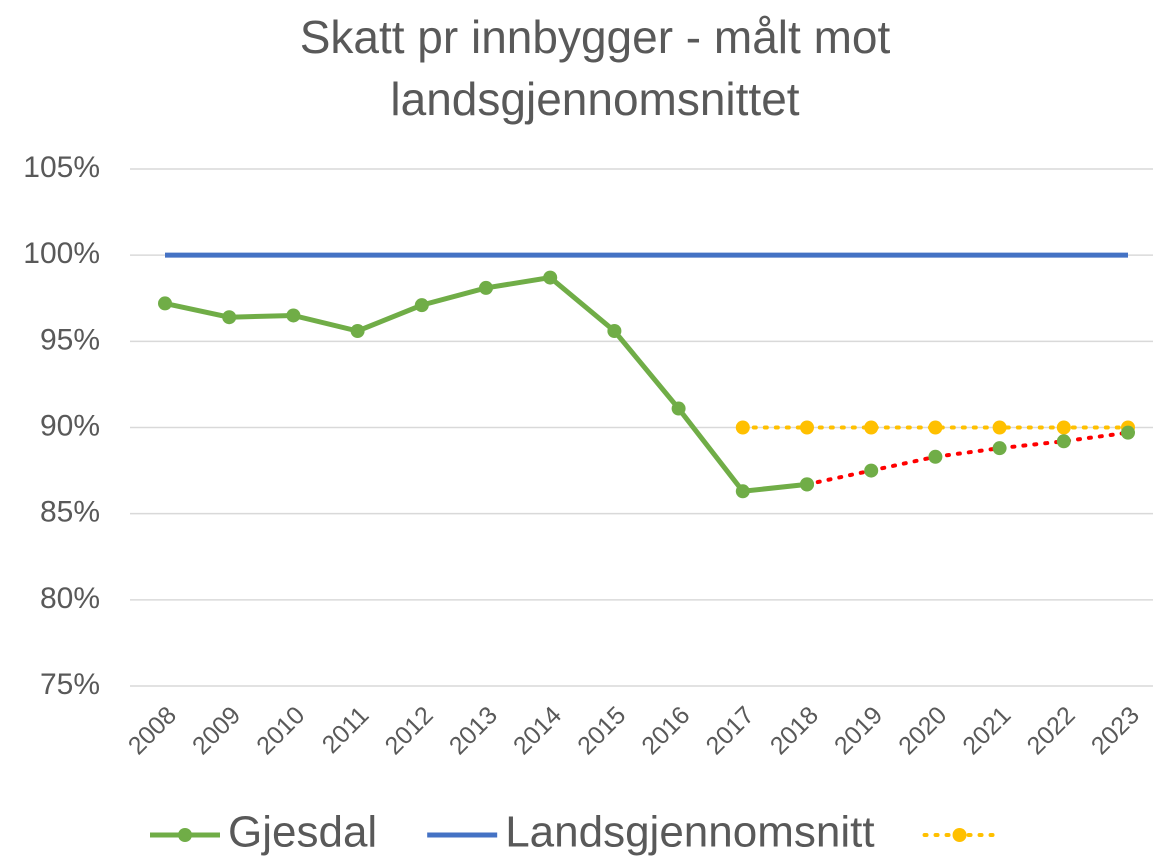 The image size is (1153, 860). What do you see at coordinates (346, 730) in the screenshot?
I see `x-tick-label: 2011` at bounding box center [346, 730].